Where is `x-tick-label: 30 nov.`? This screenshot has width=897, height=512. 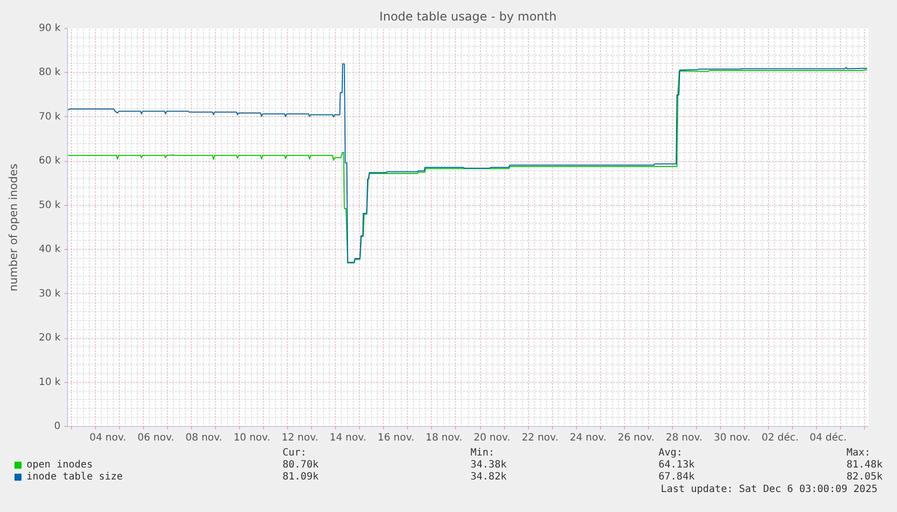
x-tick-label: 30 nov. is located at coordinates (732, 438).